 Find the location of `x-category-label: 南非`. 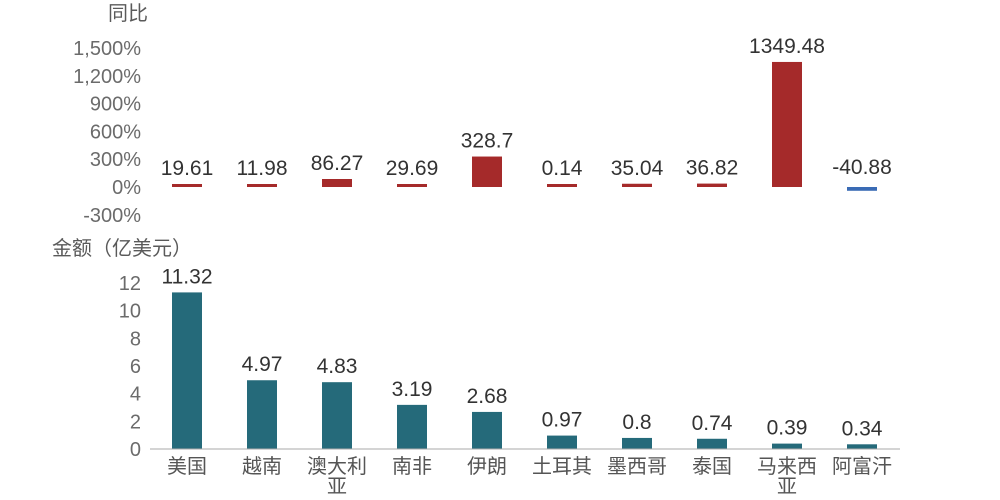

x-category-label: 南非 is located at coordinates (412, 466).